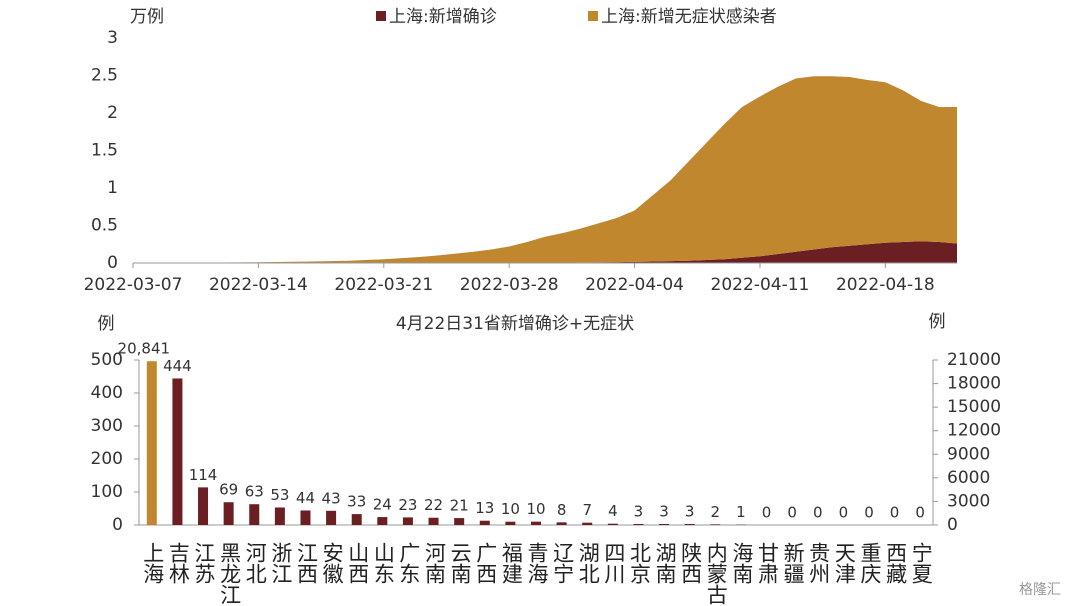 This screenshot has width=1080, height=606. Describe the element at coordinates (819, 563) in the screenshot. I see `x-tick-label: 贵州` at that location.